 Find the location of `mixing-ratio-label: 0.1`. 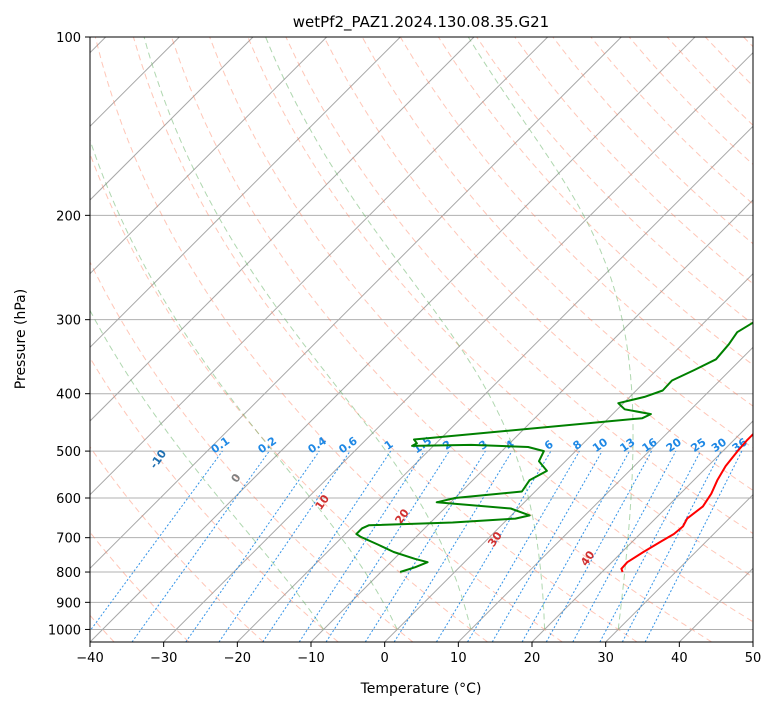

mixing-ratio-label: 0.1 is located at coordinates (220, 445).